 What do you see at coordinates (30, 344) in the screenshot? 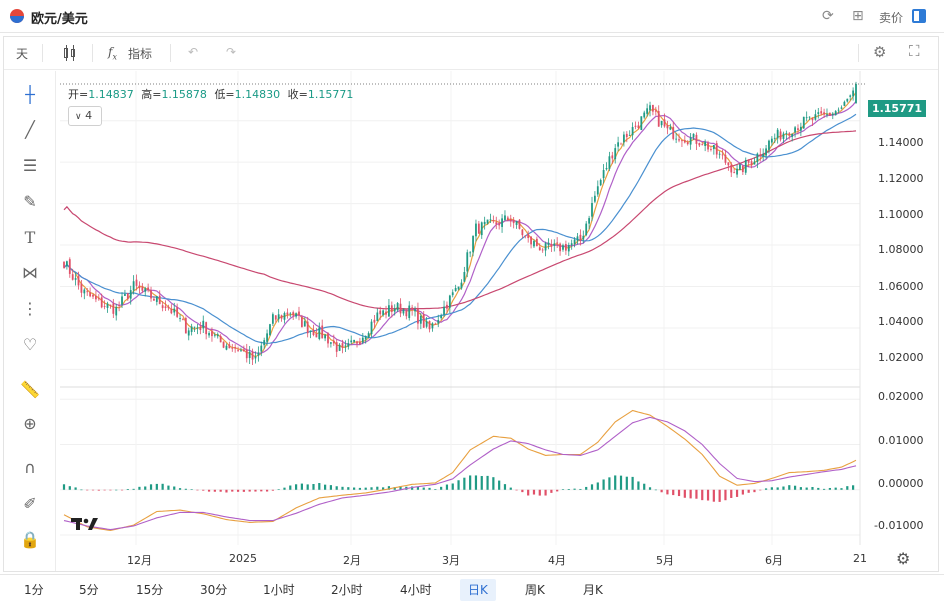
I see `heart-icon: ♡` at bounding box center [30, 344].